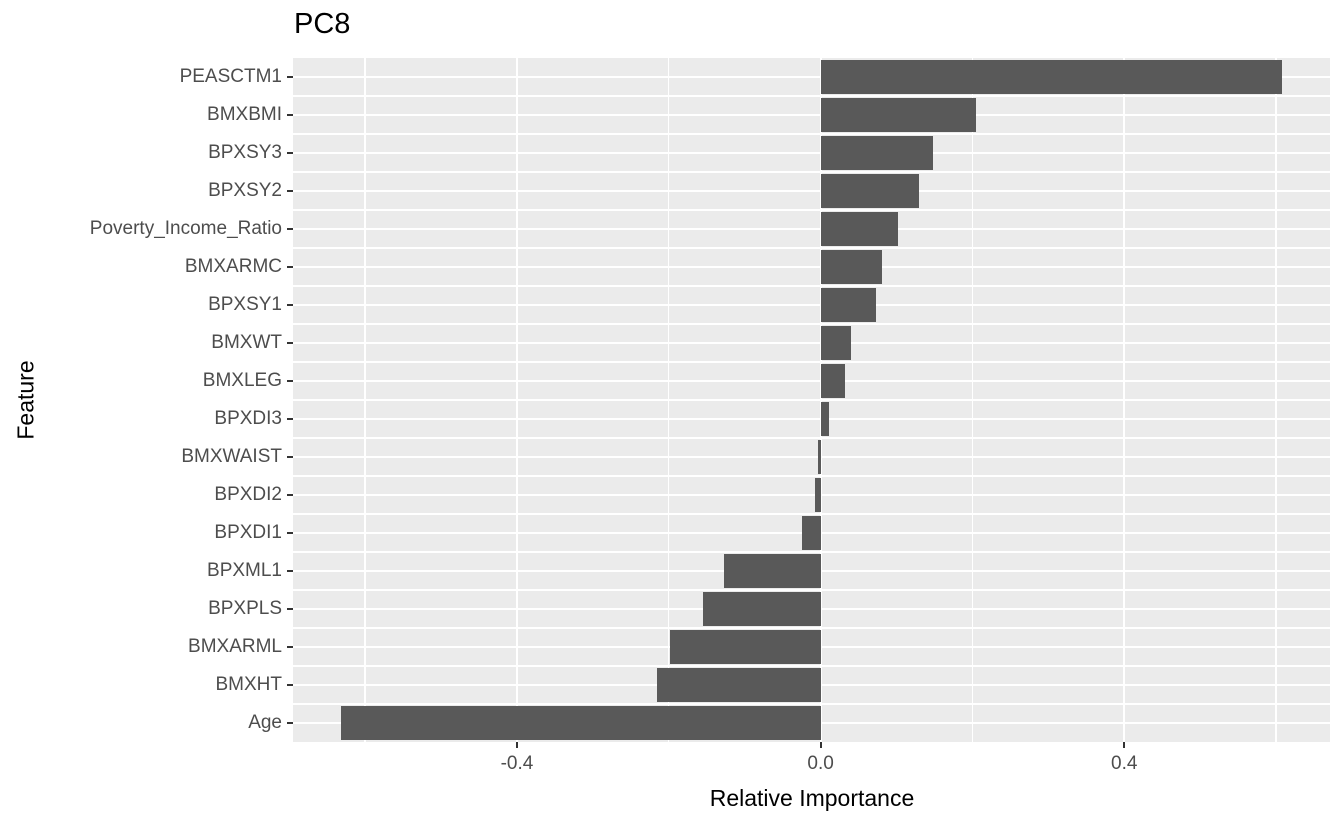 This screenshot has width=1344, height=830. What do you see at coordinates (248, 418) in the screenshot?
I see `y-axis-label-BPXDI3: BPXDI3` at bounding box center [248, 418].